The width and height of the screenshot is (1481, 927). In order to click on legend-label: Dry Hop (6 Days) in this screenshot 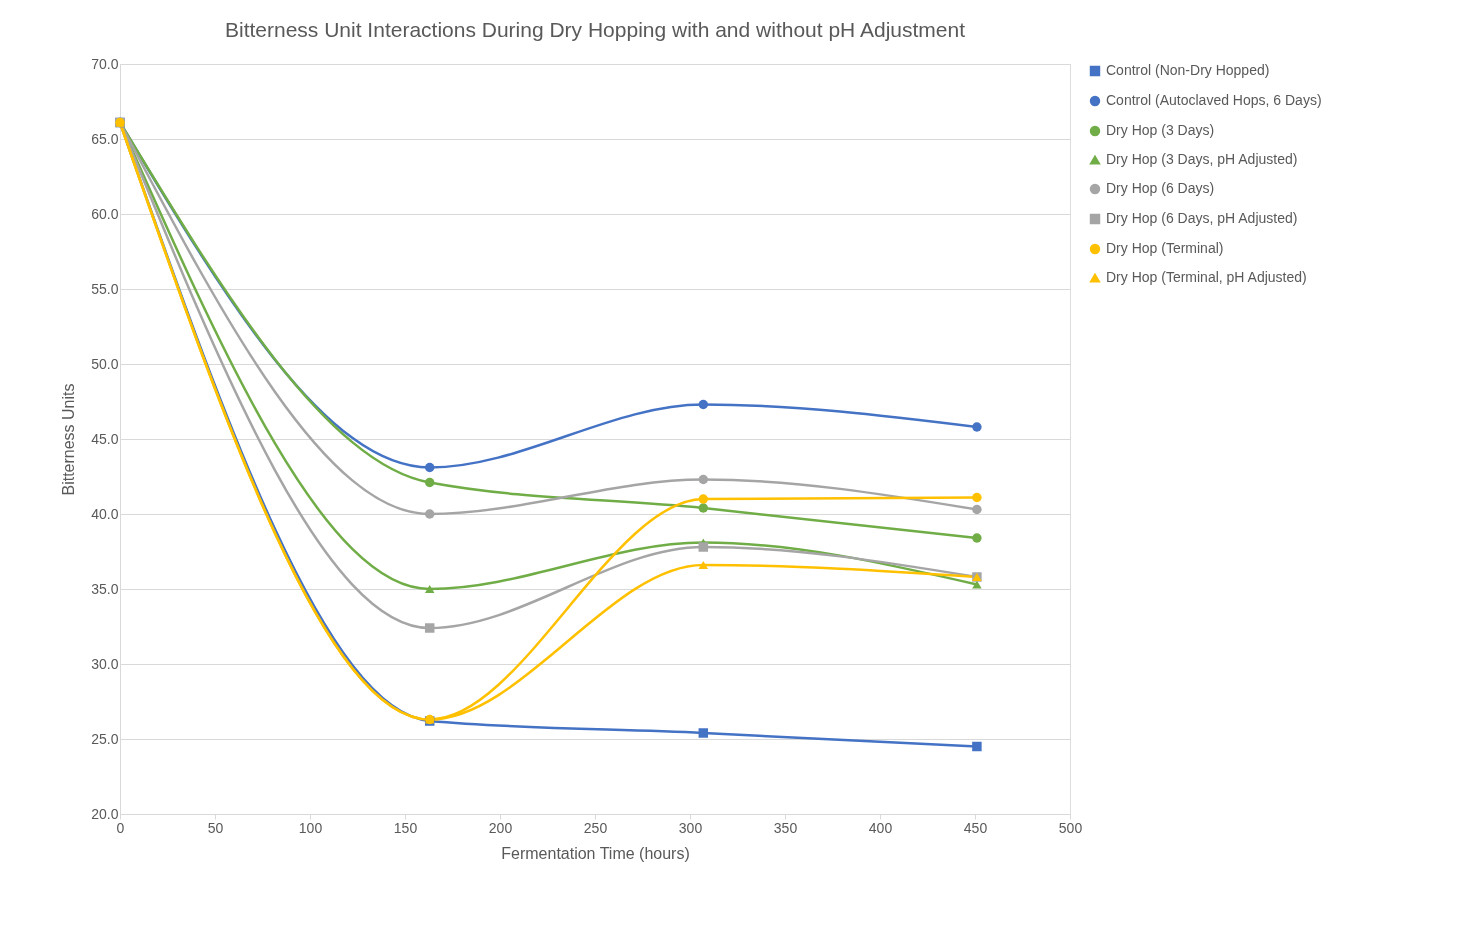, I will do `click(1160, 188)`.